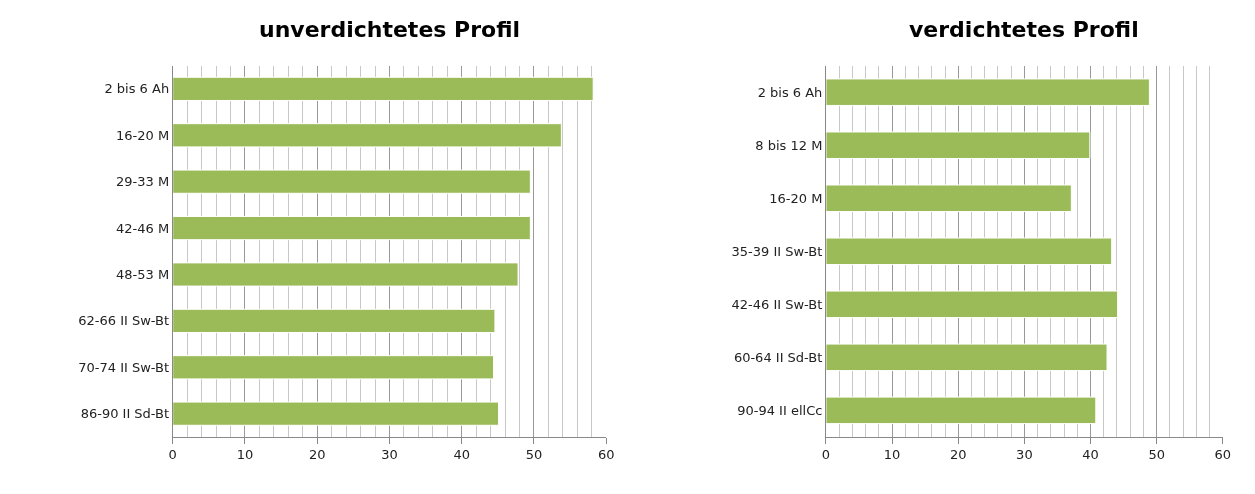 This screenshot has width=1255, height=494. What do you see at coordinates (1024, 29) in the screenshot?
I see `chart-title: verdichtetes Profil` at bounding box center [1024, 29].